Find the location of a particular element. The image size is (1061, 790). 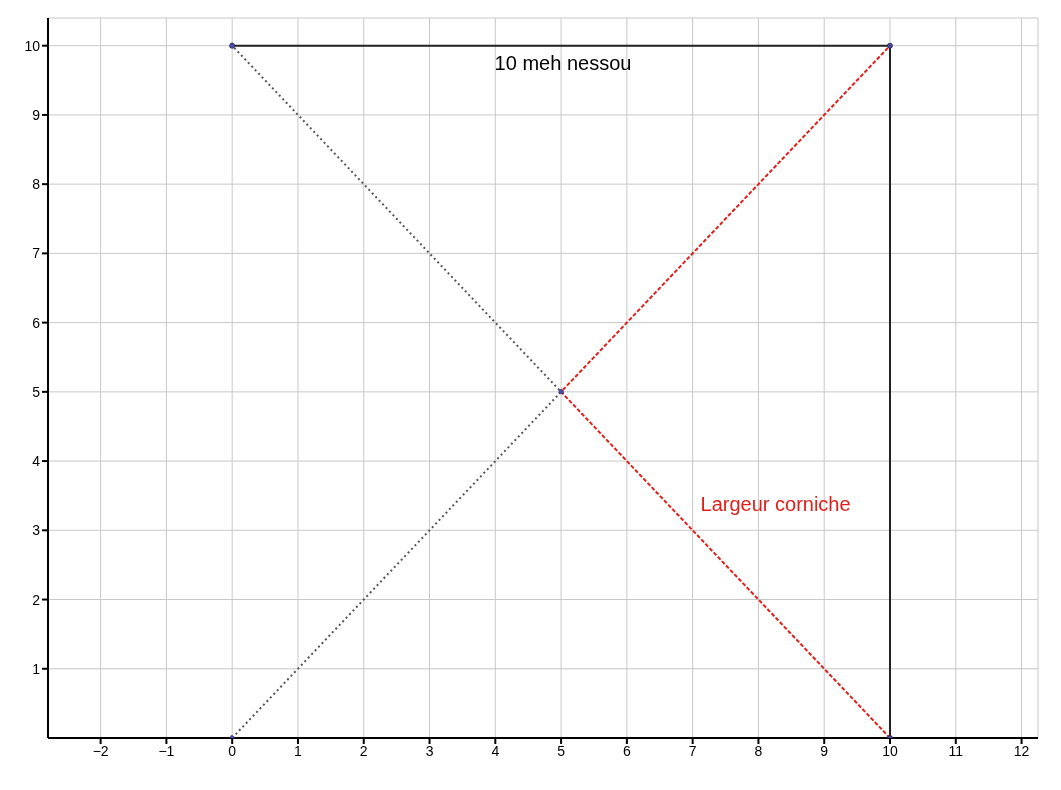

series-label: Largeur corniche is located at coordinates (775, 504).